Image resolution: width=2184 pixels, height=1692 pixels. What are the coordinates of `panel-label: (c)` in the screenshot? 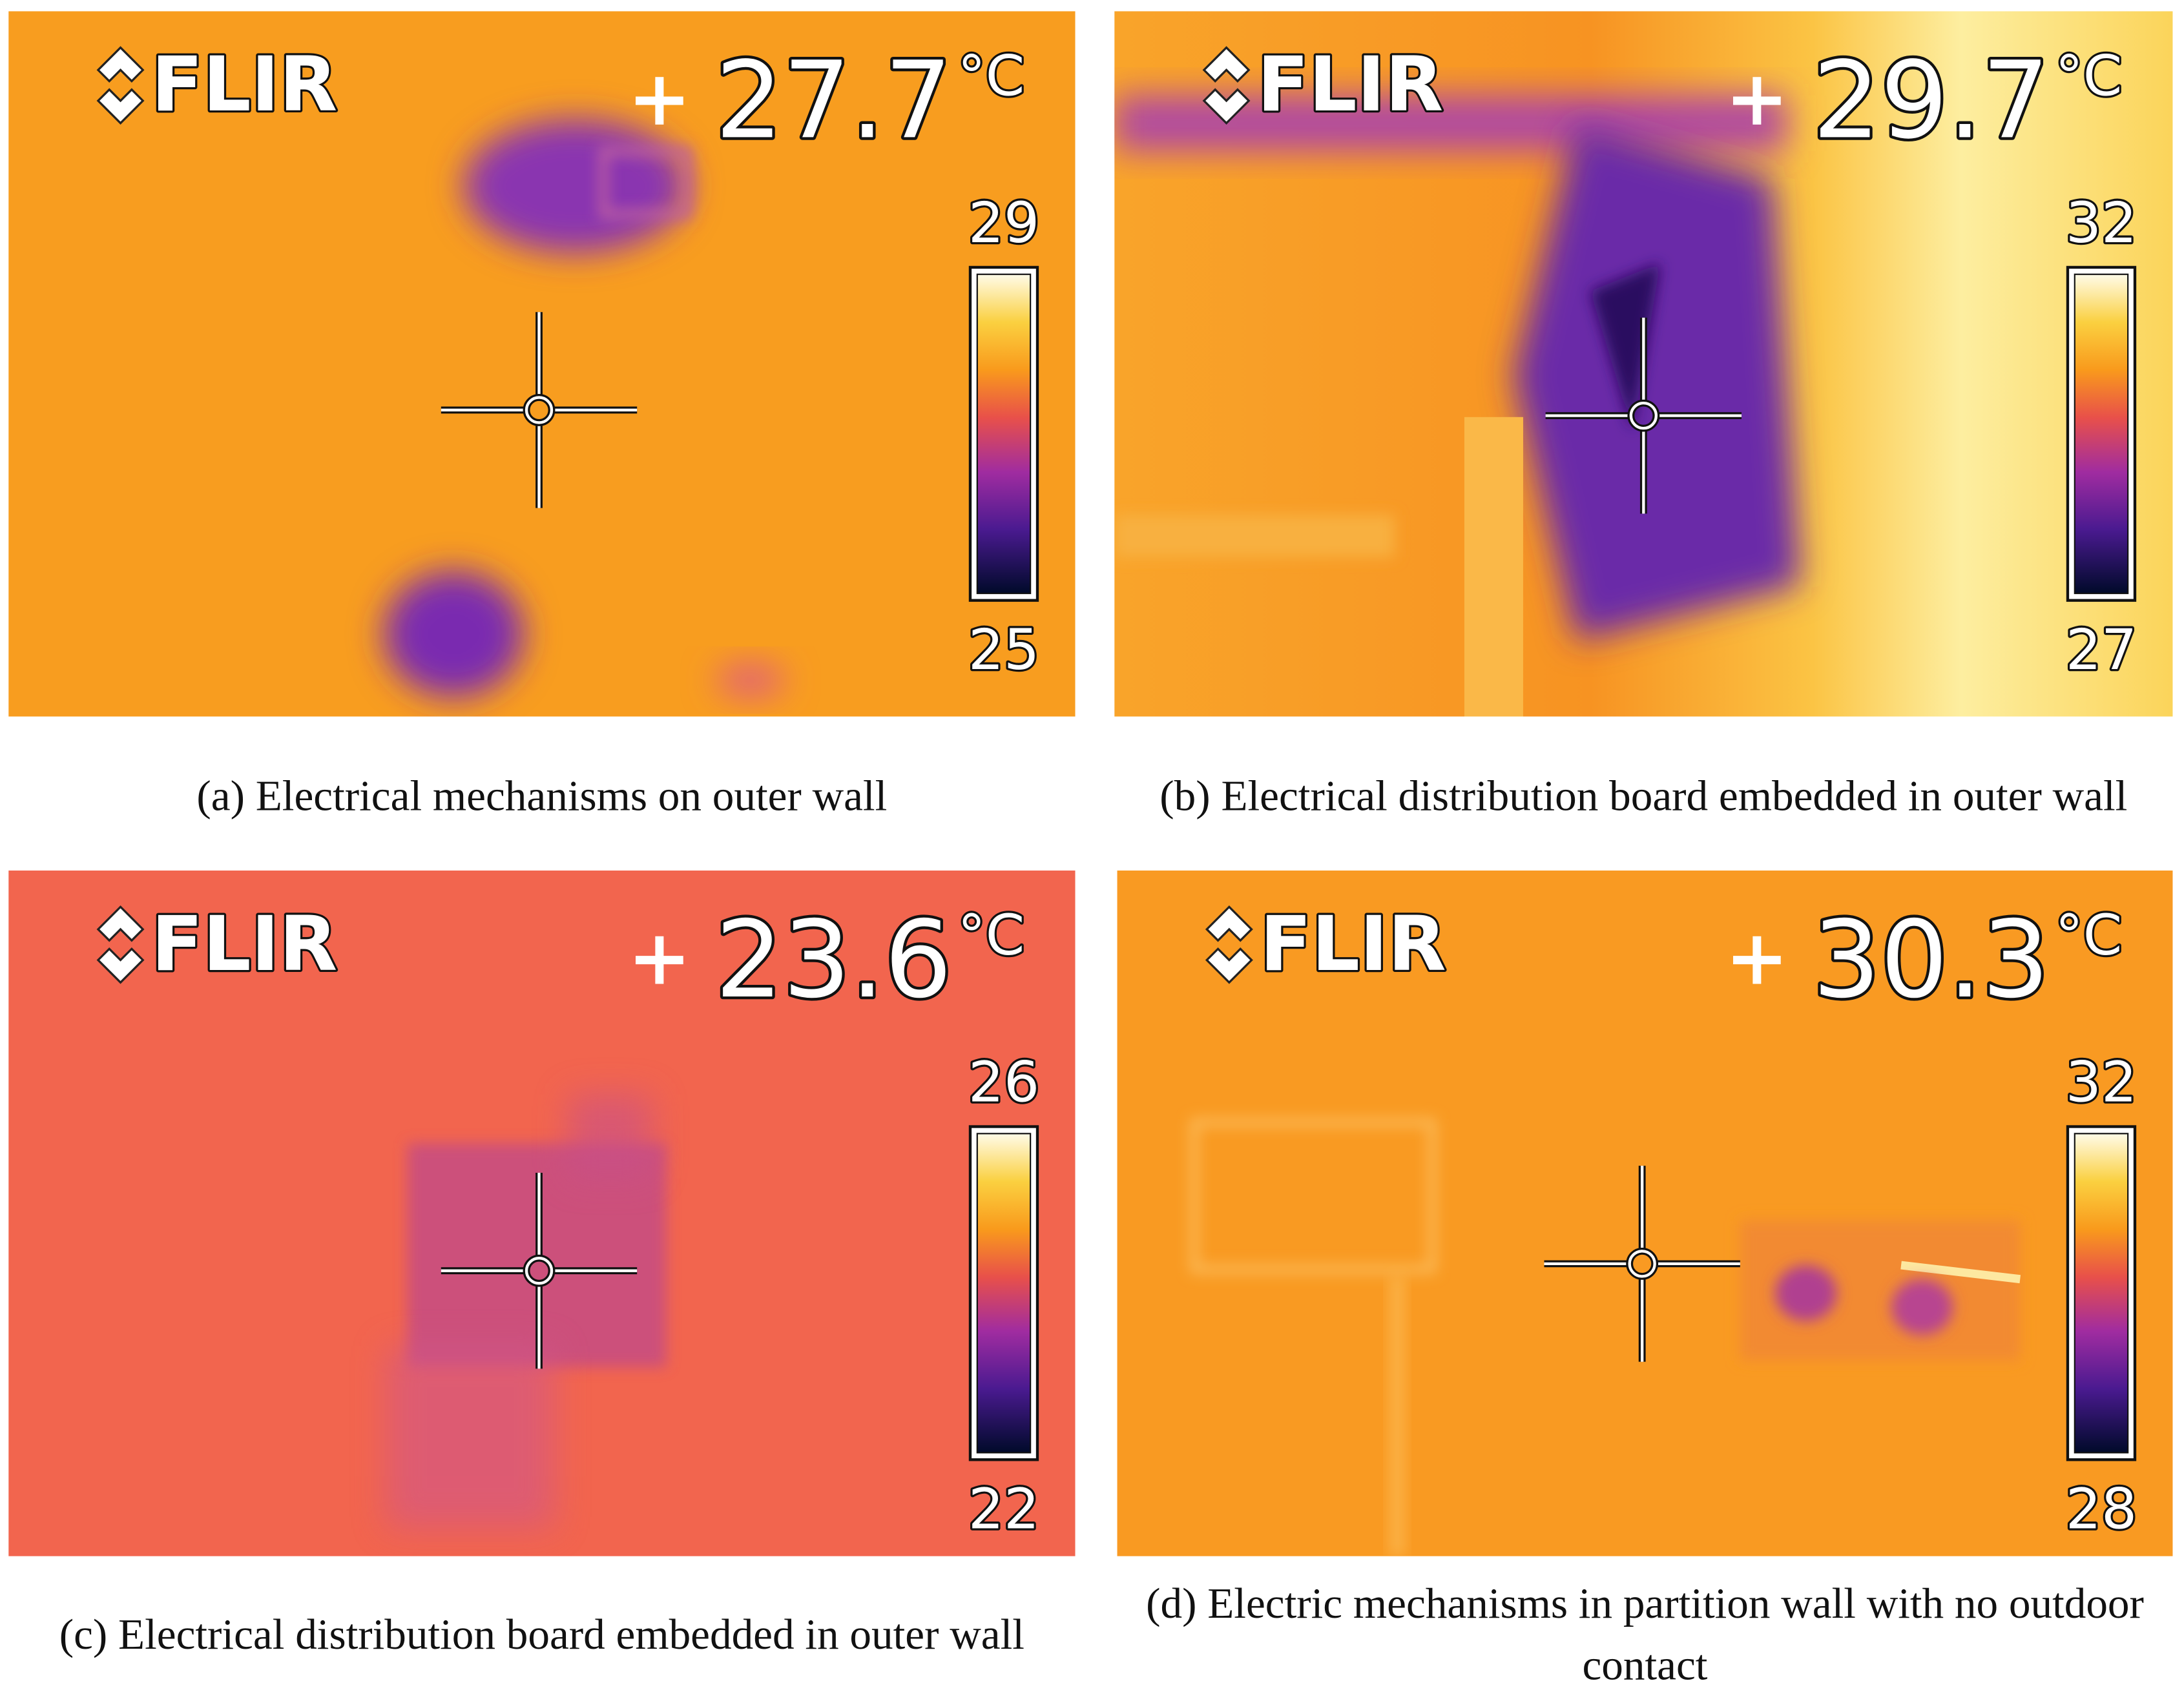 It's located at (84, 1634).